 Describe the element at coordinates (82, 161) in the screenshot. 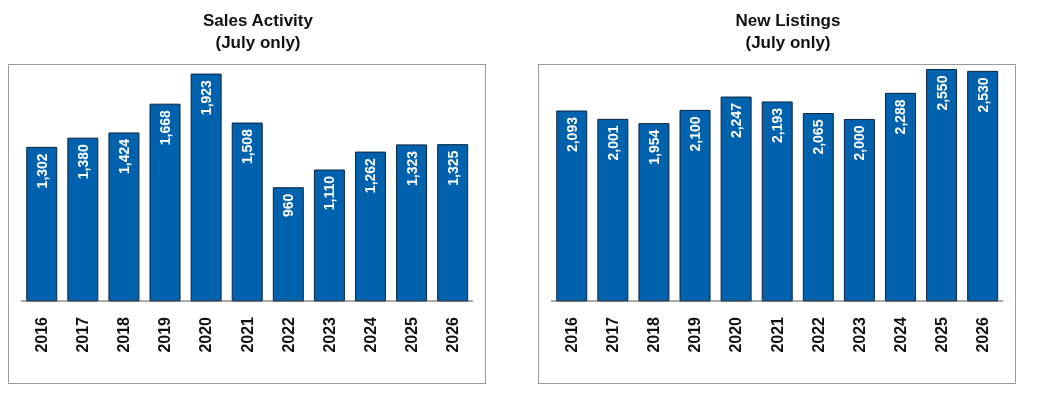

I see `data-label: 1,380` at that location.